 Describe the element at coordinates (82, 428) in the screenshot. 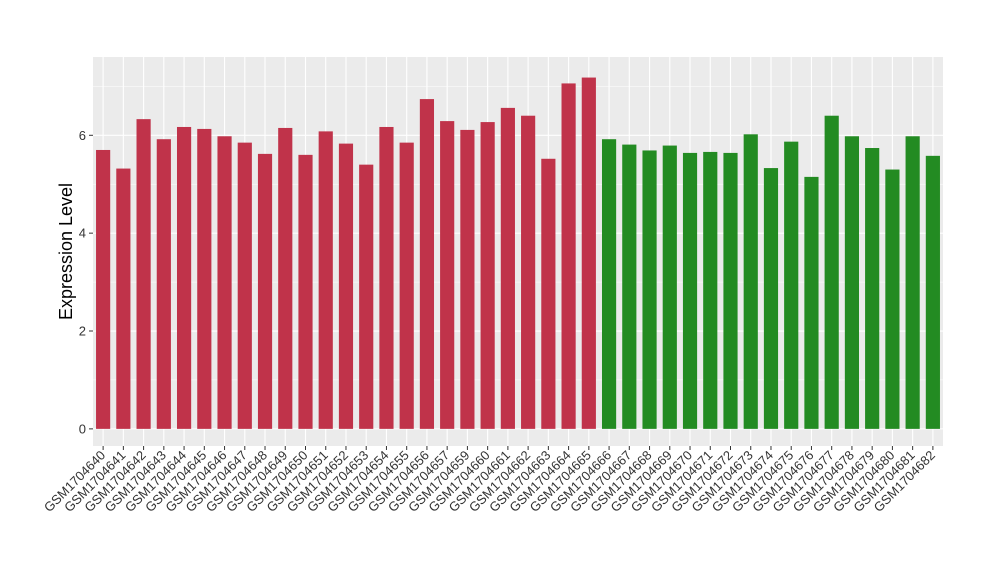

I see `y-tick-label: 0` at that location.